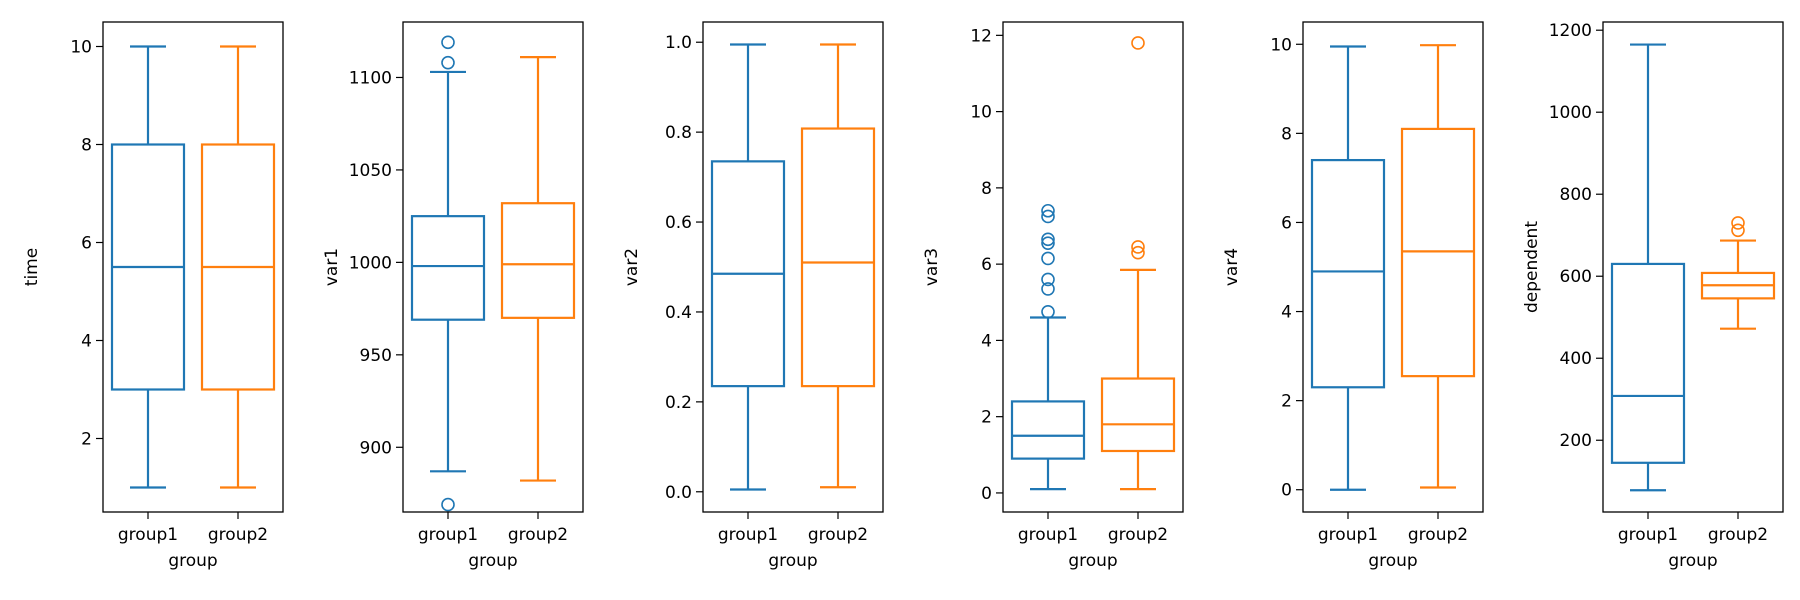  Describe the element at coordinates (1576, 441) in the screenshot. I see `y-tick-label: 200` at that location.